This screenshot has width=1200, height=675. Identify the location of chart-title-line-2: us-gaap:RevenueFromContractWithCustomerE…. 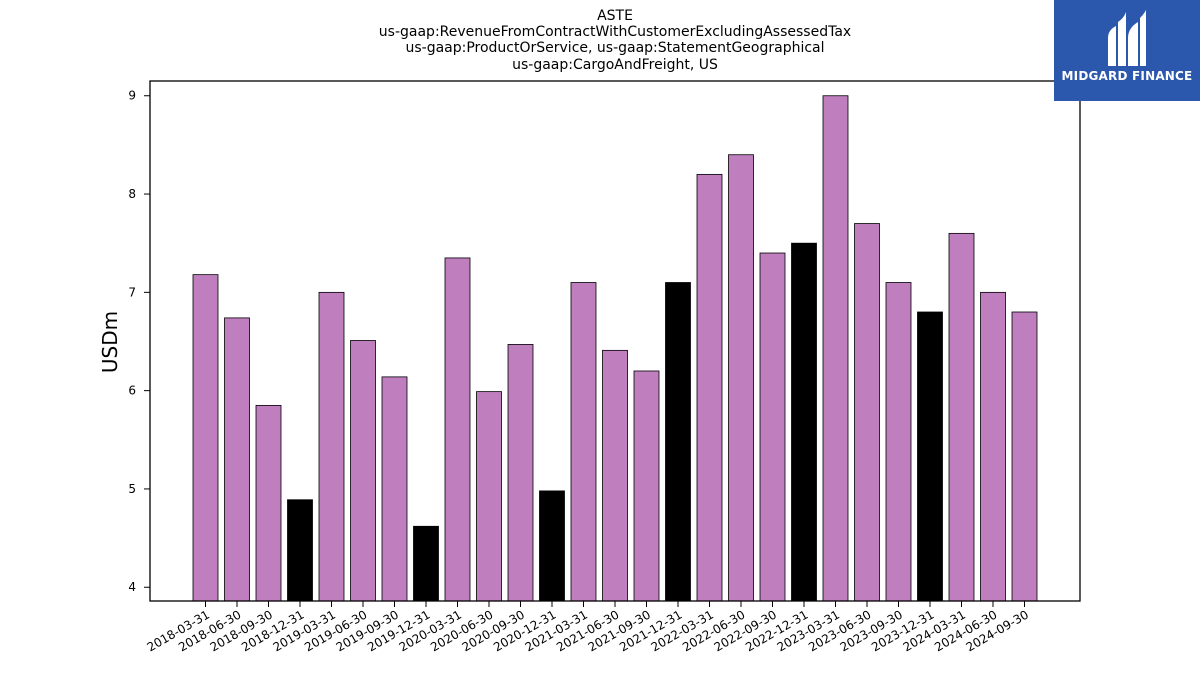
(615, 32).